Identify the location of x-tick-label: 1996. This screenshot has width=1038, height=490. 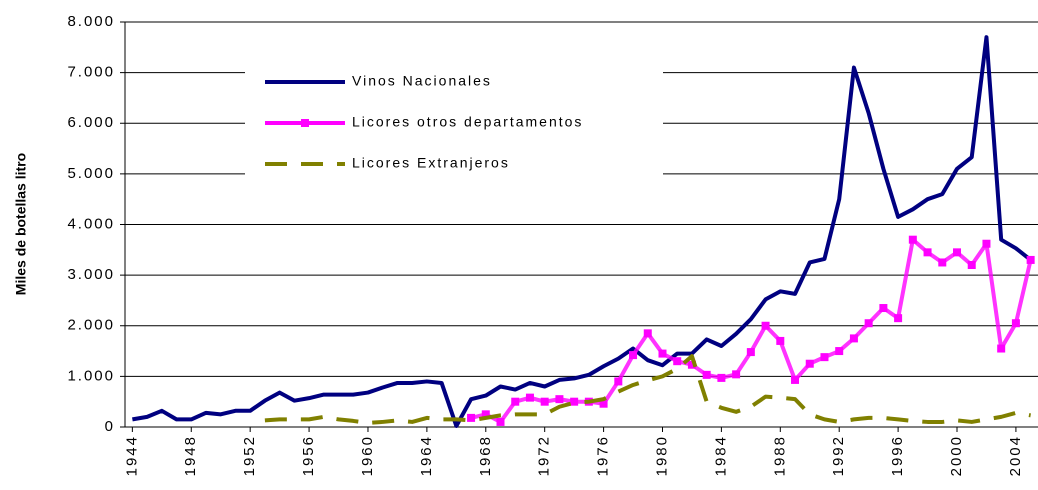
(897, 455).